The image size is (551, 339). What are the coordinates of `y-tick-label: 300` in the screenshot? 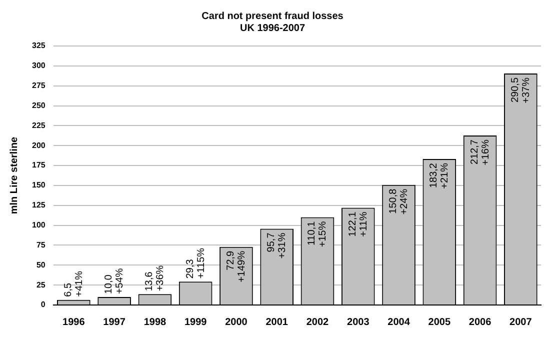 It's located at (39, 65).